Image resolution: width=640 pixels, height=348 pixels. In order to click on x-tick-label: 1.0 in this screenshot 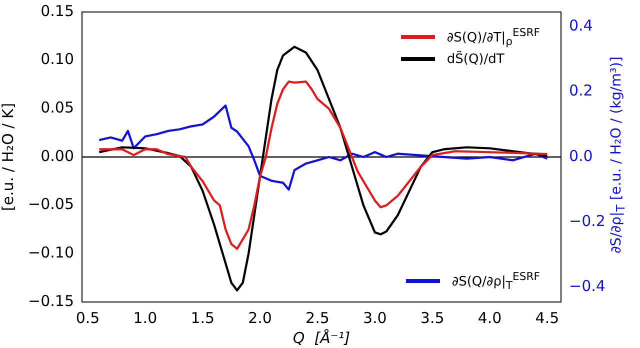, I will do `click(145, 317)`.